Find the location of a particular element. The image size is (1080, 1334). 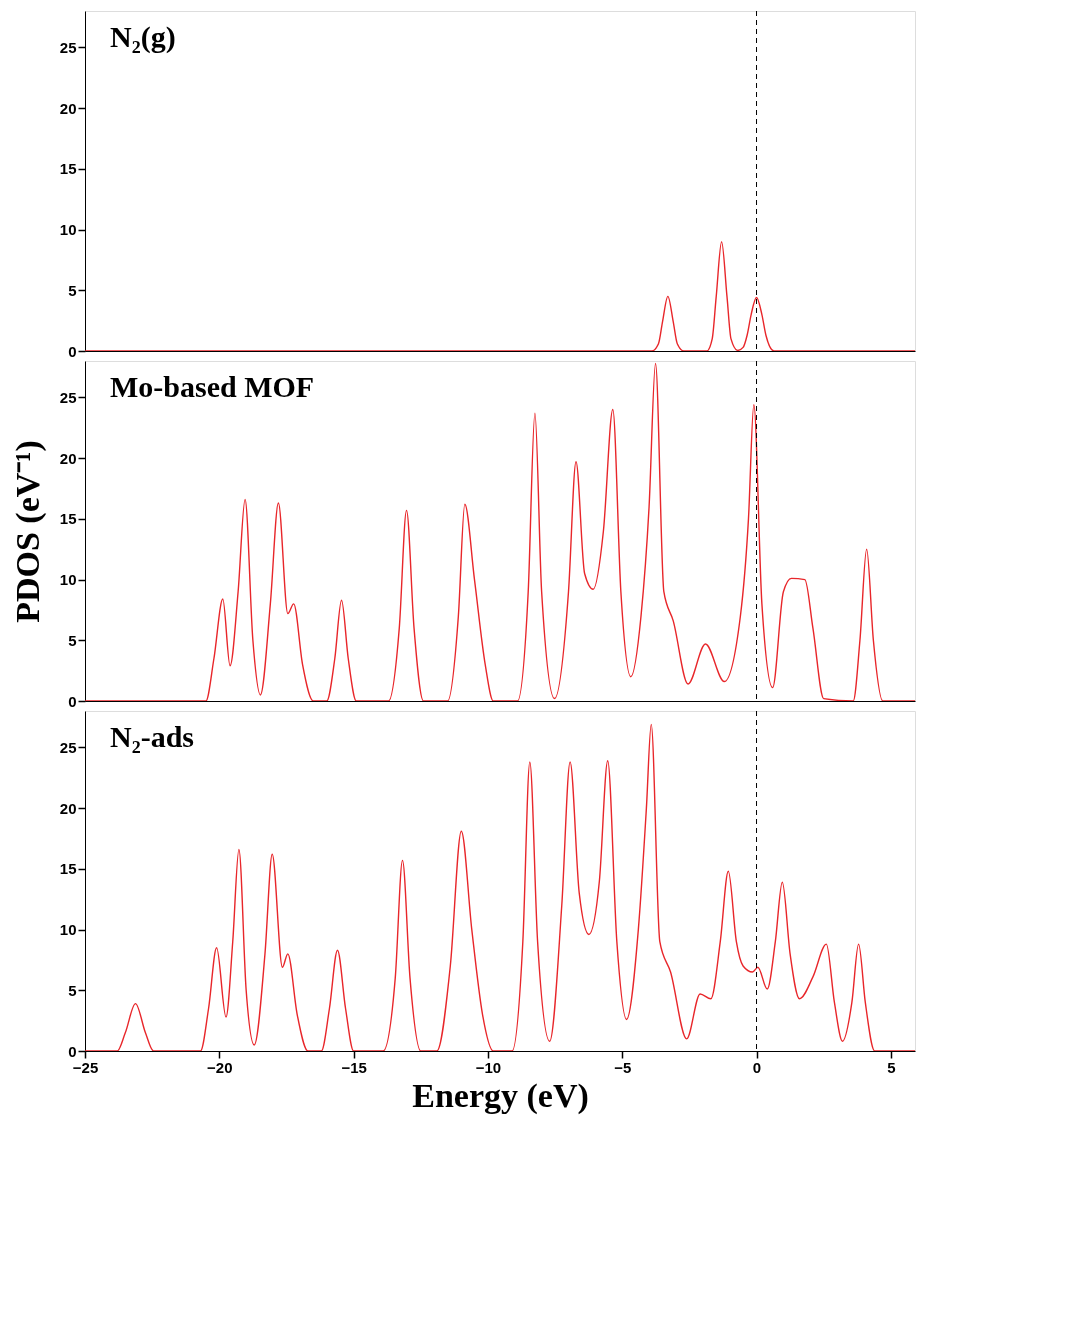

x-tick-label: −15 is located at coordinates (354, 1067).